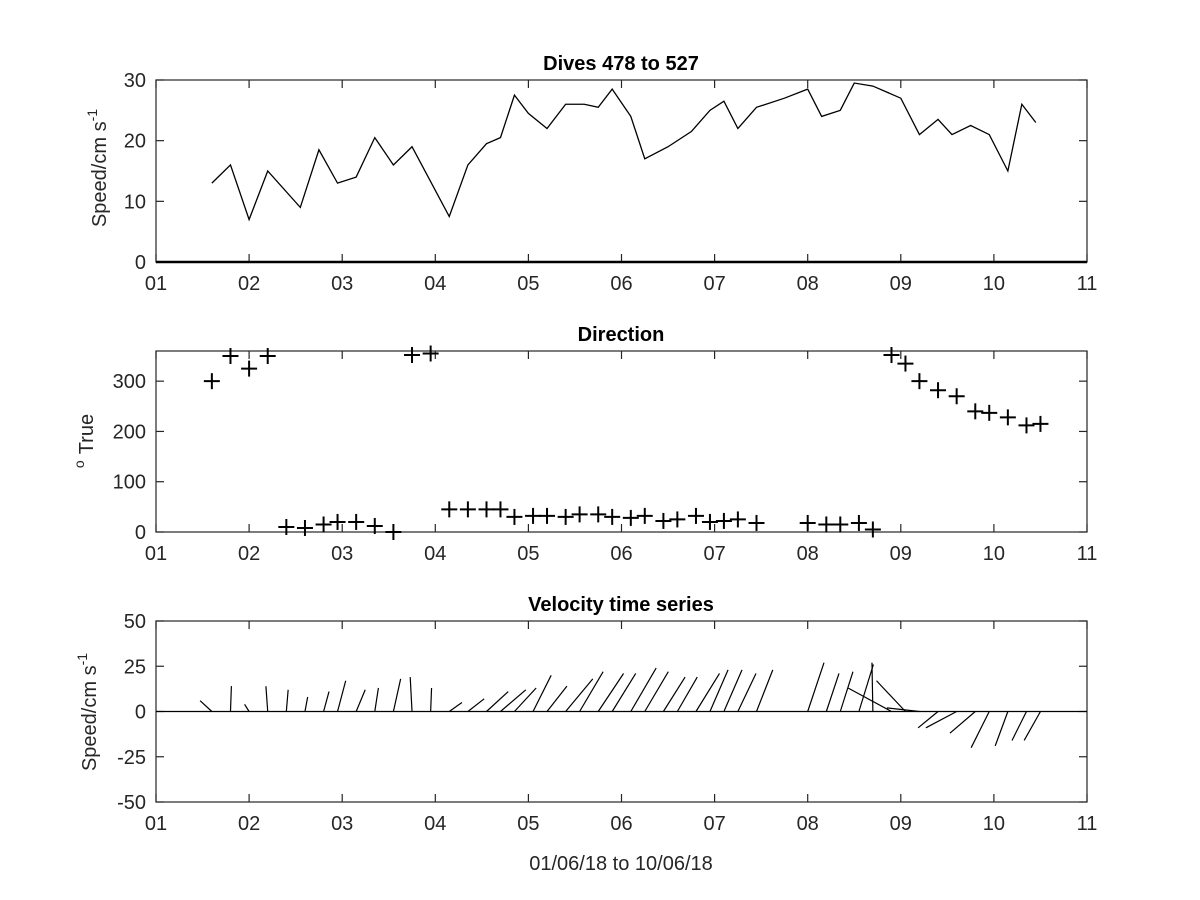 The height and width of the screenshot is (900, 1200). Describe the element at coordinates (994, 824) in the screenshot. I see `velocity-x-tick-label: 10` at that location.